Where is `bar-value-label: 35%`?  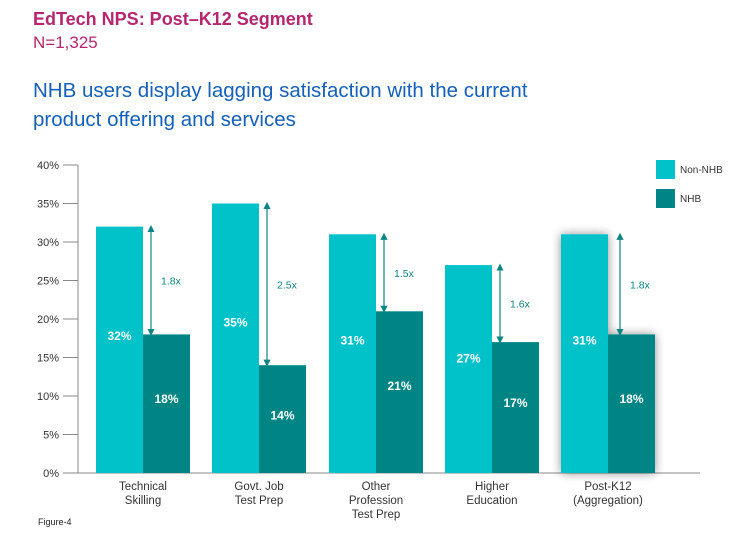
bar-value-label: 35% is located at coordinates (235, 323).